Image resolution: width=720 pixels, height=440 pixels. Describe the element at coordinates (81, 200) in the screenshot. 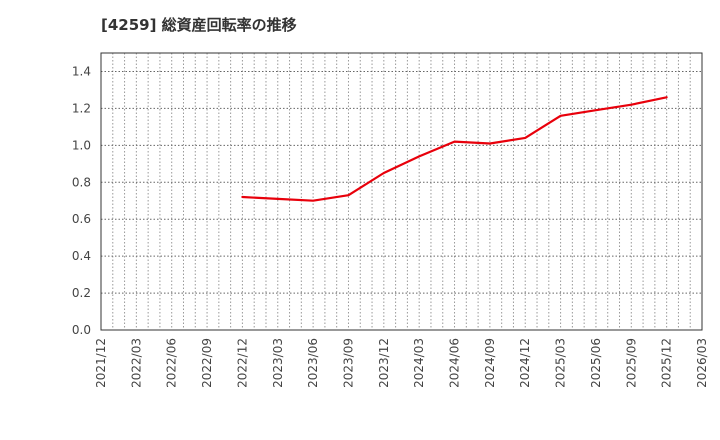

I see `y-axis-ticks: 0.0 0.2 0.4 0.6 0.8 1.0 1.2 1.4` at that location.